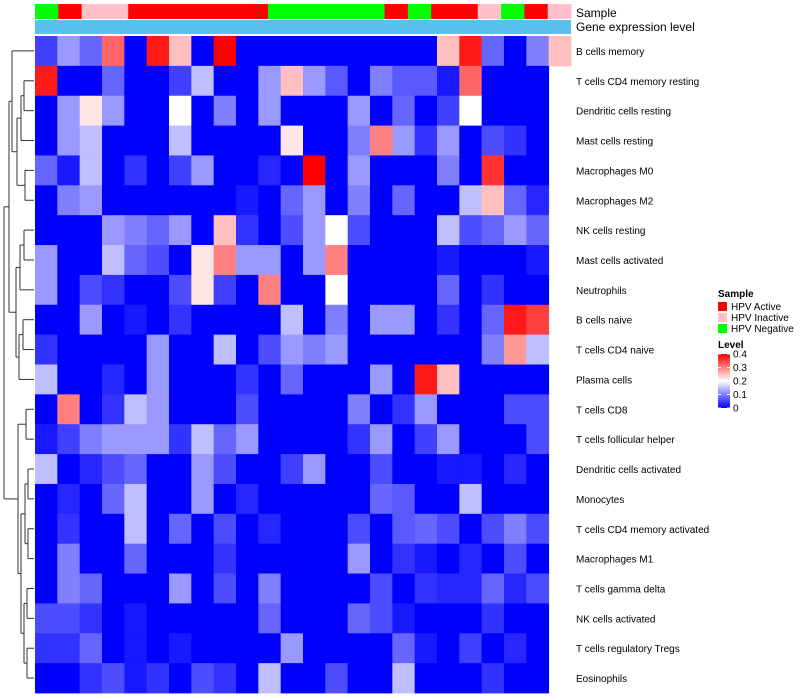 The height and width of the screenshot is (700, 800). Describe the element at coordinates (740, 382) in the screenshot. I see `legend-tick-label: 0.2` at that location.